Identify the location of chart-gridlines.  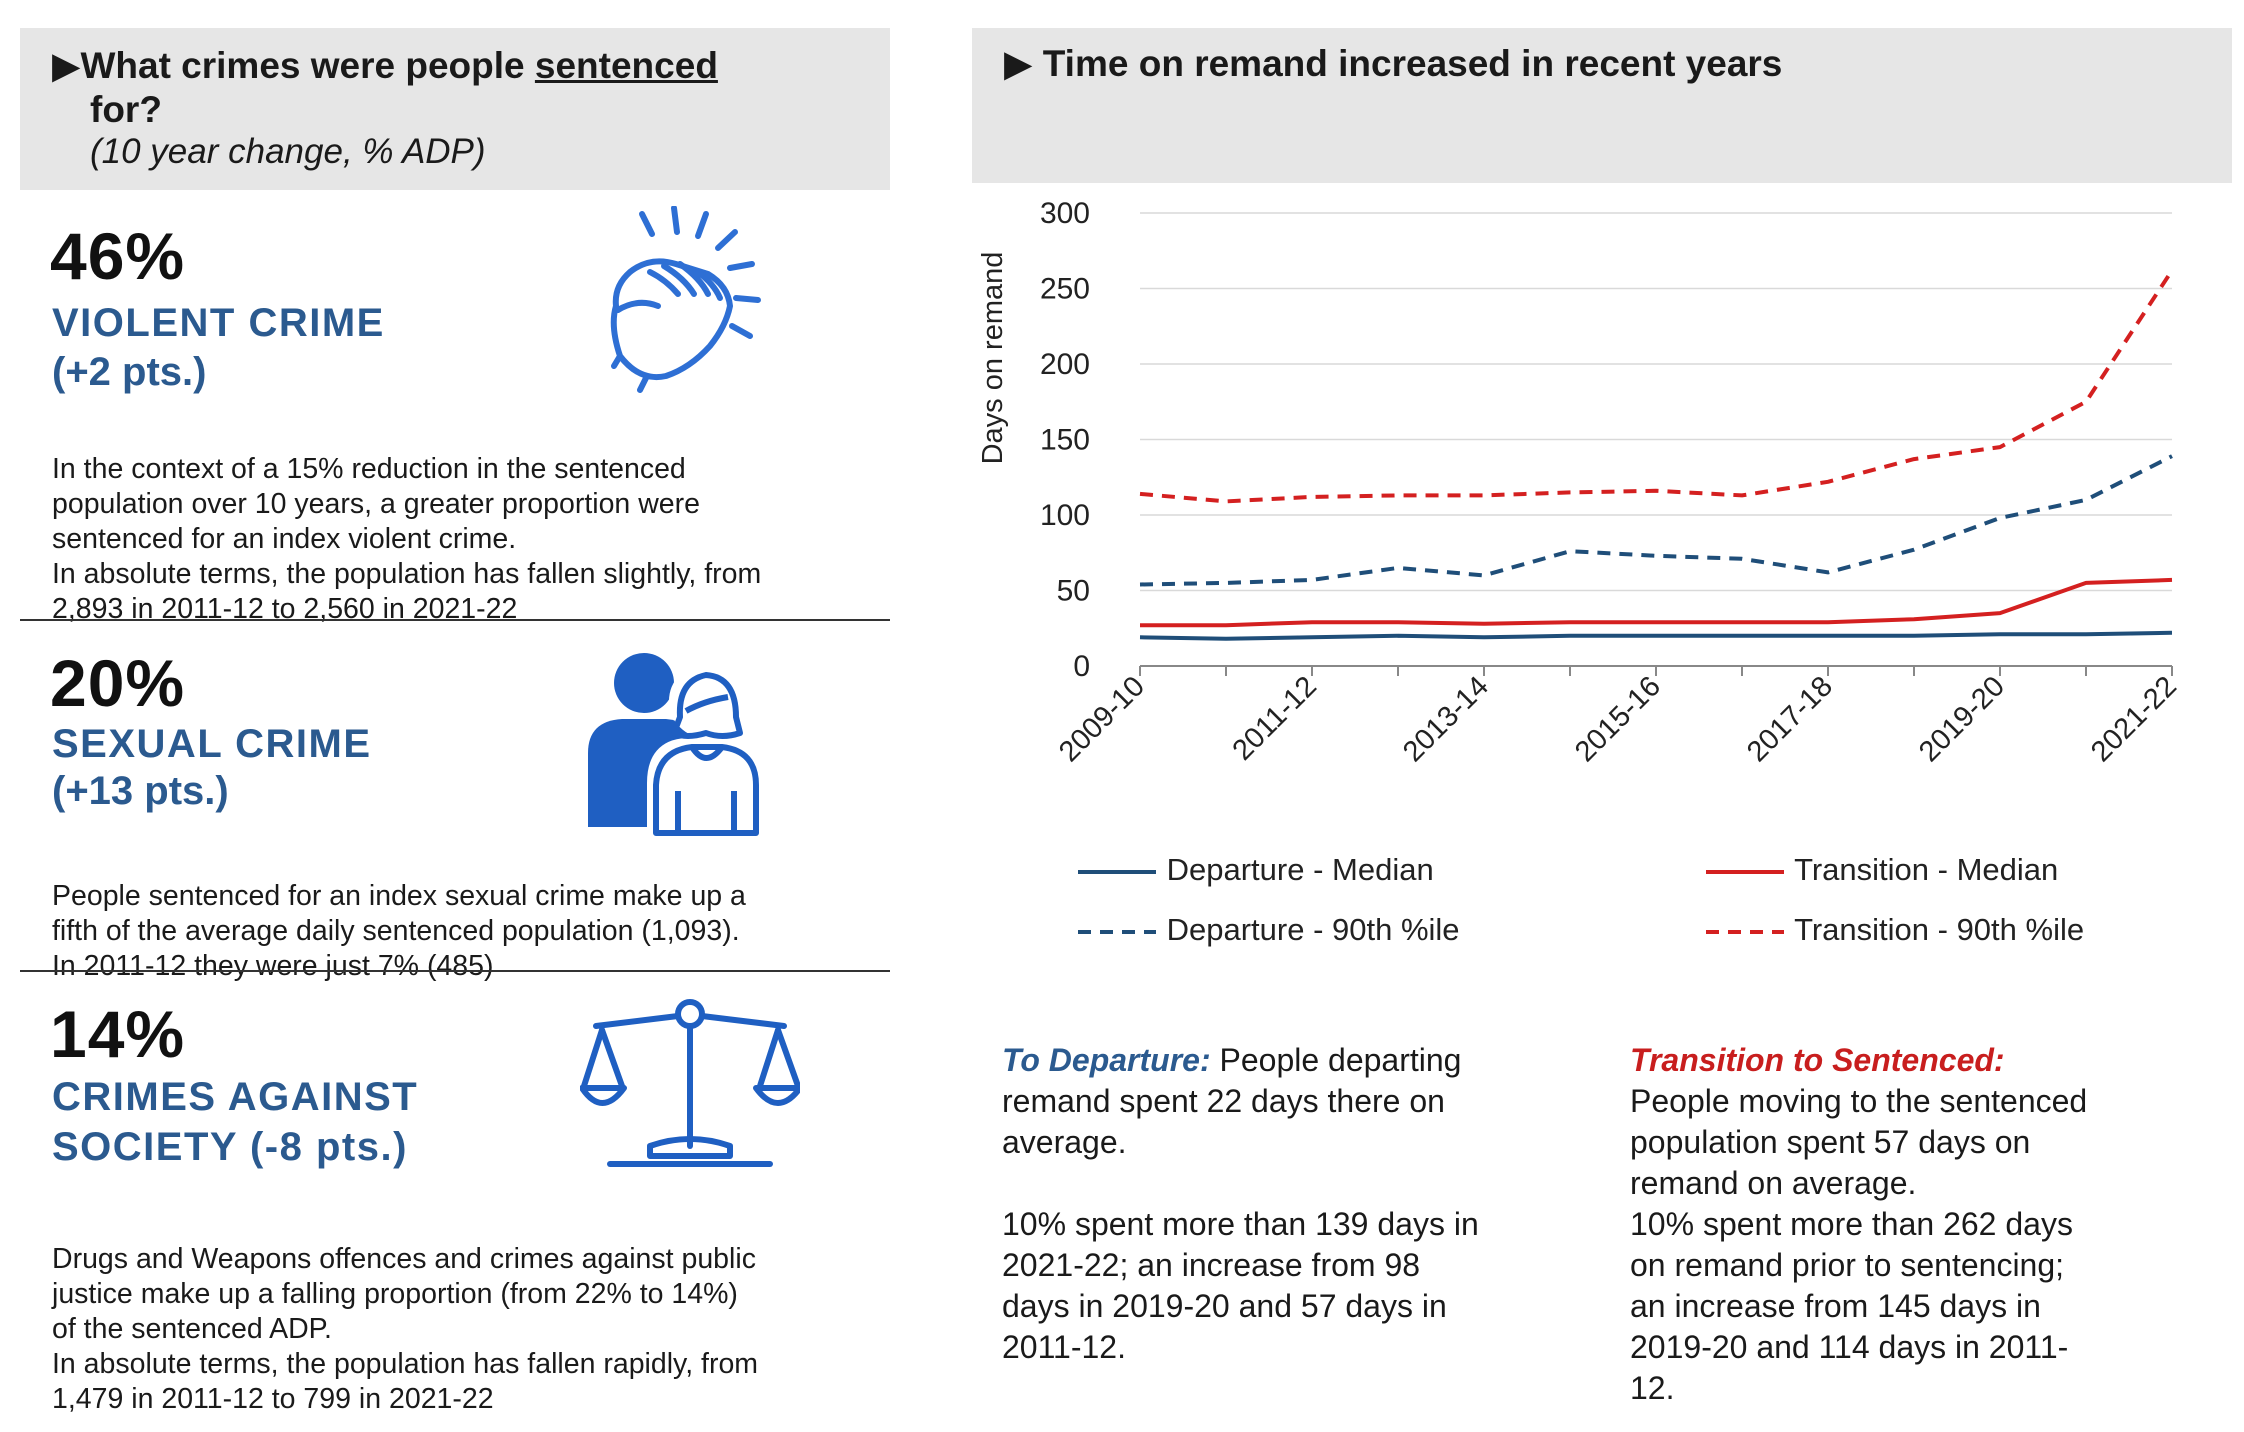
(1656, 402).